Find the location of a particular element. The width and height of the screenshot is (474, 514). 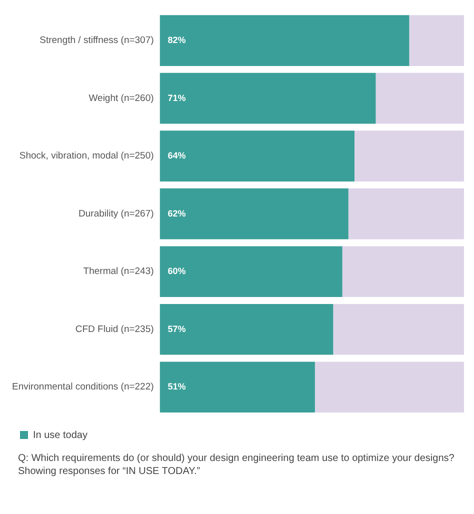

data-label: 51% is located at coordinates (177, 387).